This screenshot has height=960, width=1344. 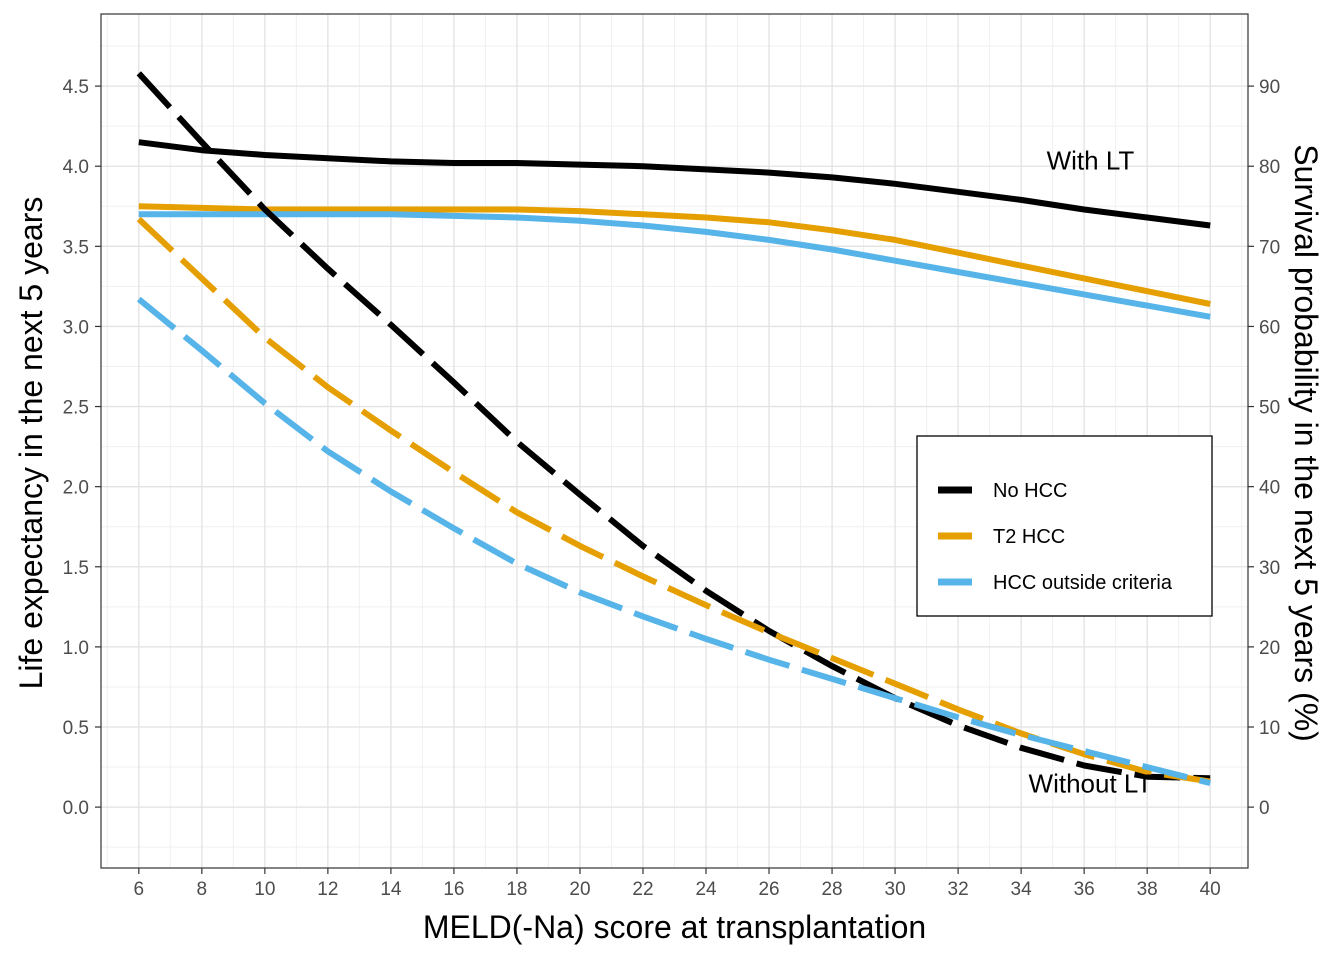 What do you see at coordinates (327, 889) in the screenshot?
I see `x-tick-label: 12` at bounding box center [327, 889].